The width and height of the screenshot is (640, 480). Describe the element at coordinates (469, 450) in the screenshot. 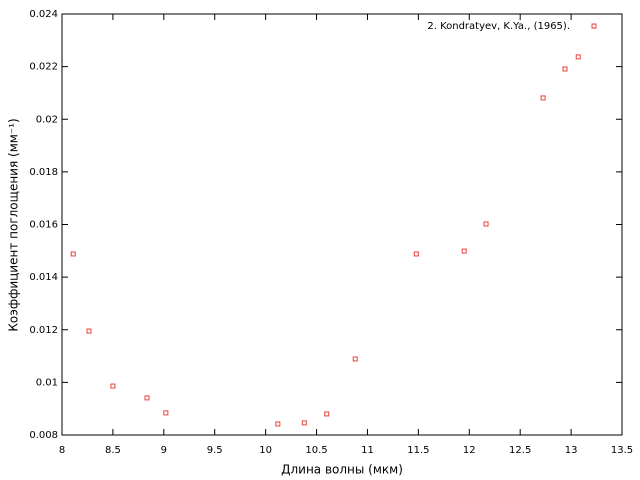

I see `x-tick-label: 12` at that location.